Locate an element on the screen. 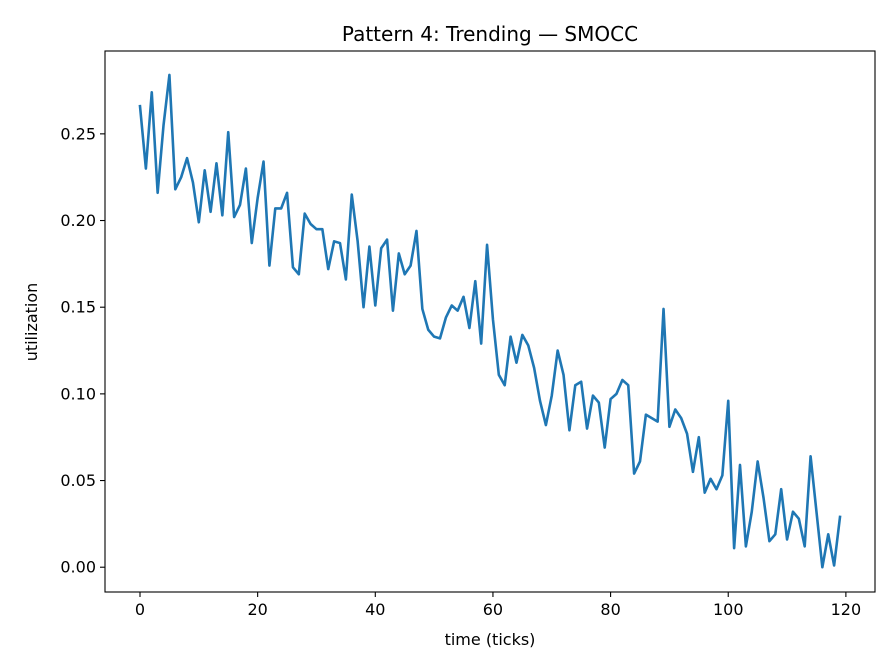  chart-title: Pattern 4: Trending — SMOCC is located at coordinates (490, 34).